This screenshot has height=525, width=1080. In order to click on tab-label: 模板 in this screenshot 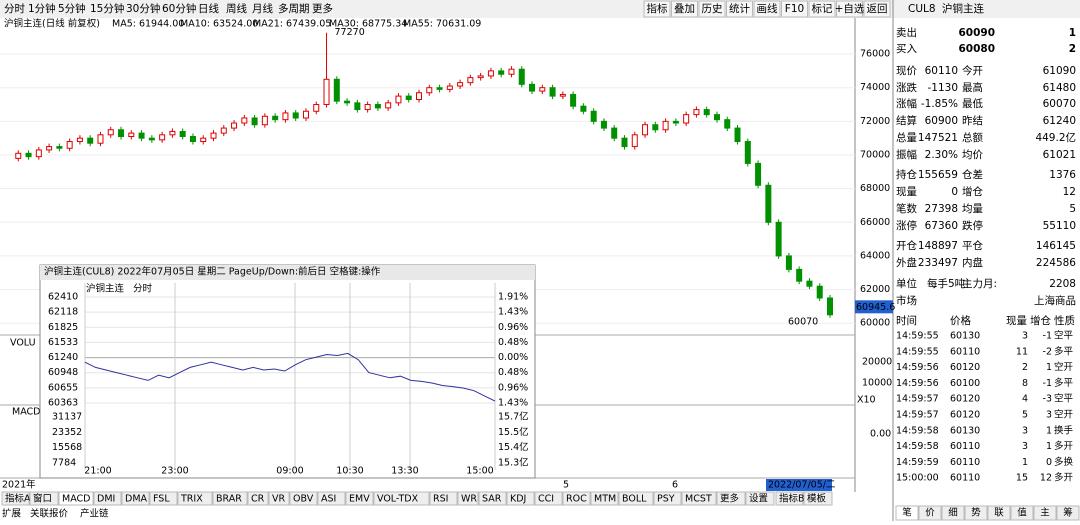, I will do `click(817, 499)`.